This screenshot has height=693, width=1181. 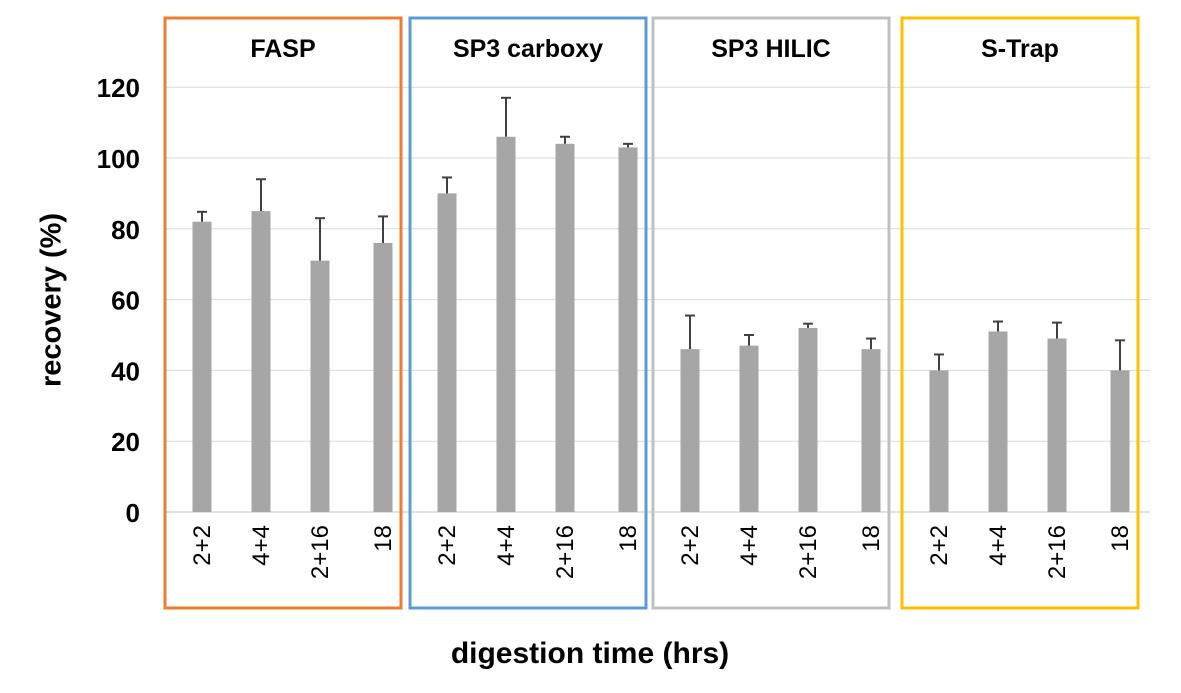 What do you see at coordinates (118, 88) in the screenshot?
I see `y-tick-label: 120` at bounding box center [118, 88].